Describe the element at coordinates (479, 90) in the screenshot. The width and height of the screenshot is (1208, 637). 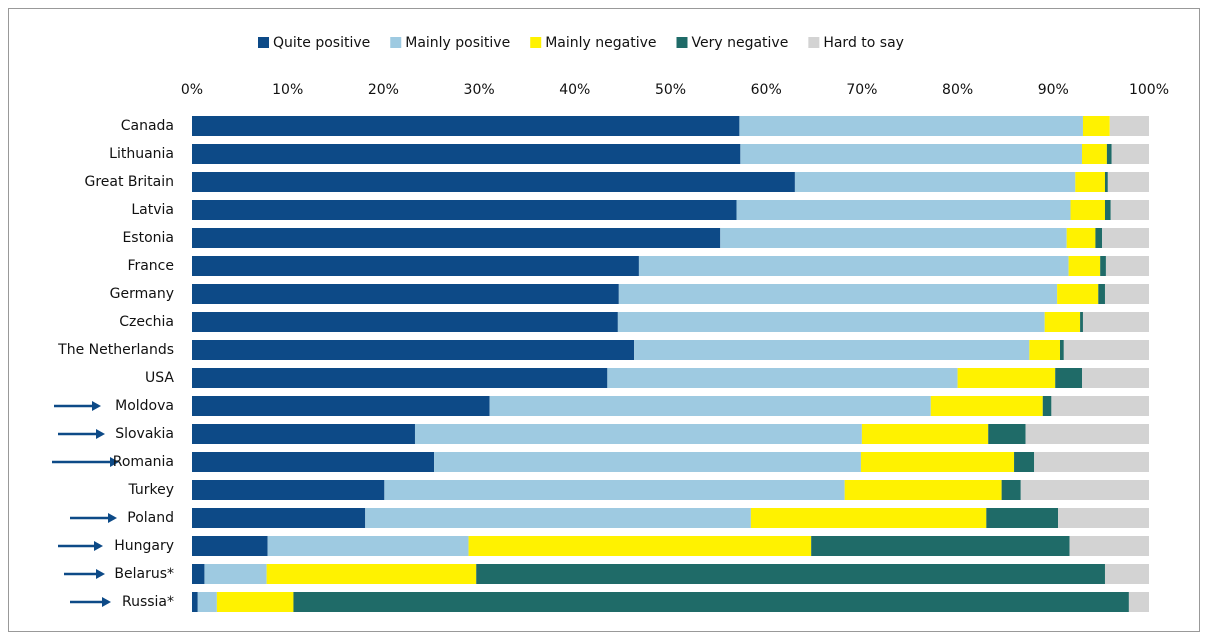
I see `x-tick-label: 30%` at that location.